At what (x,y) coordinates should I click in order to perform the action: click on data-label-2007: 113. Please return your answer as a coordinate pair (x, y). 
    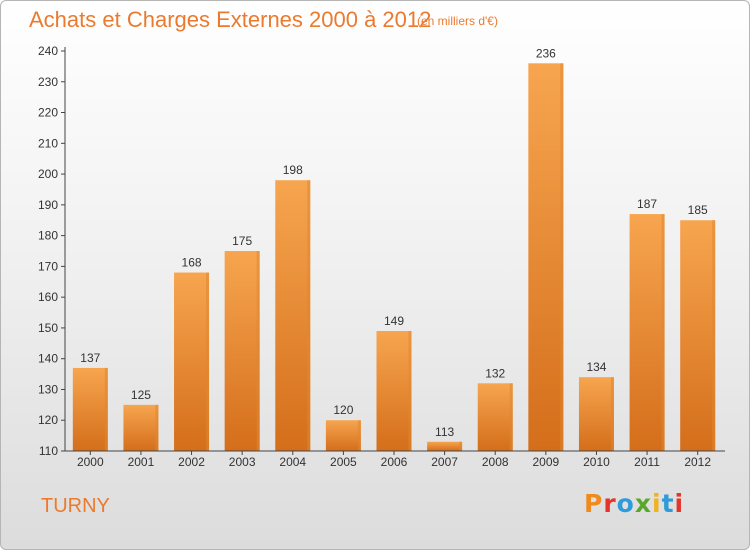
    Looking at the image, I should click on (444, 432).